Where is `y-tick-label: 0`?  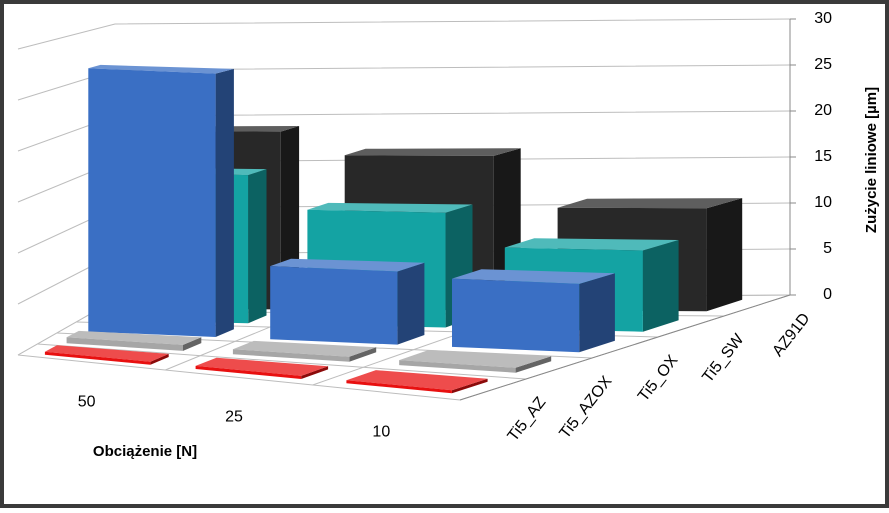 y-tick-label: 0 is located at coordinates (827, 294).